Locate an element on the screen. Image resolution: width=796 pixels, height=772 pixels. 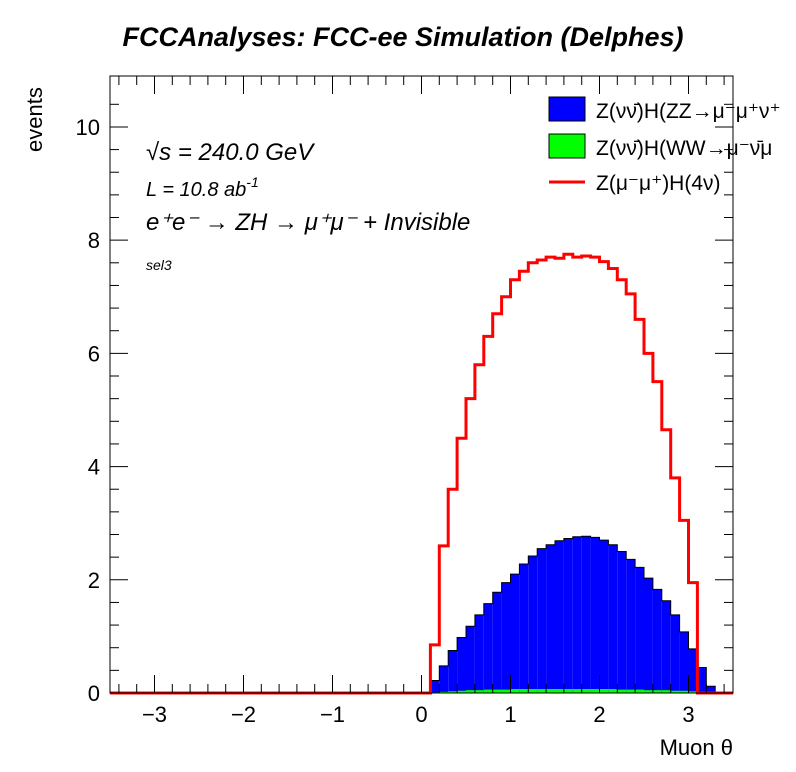
legend-swatch-zz is located at coordinates (567, 109).